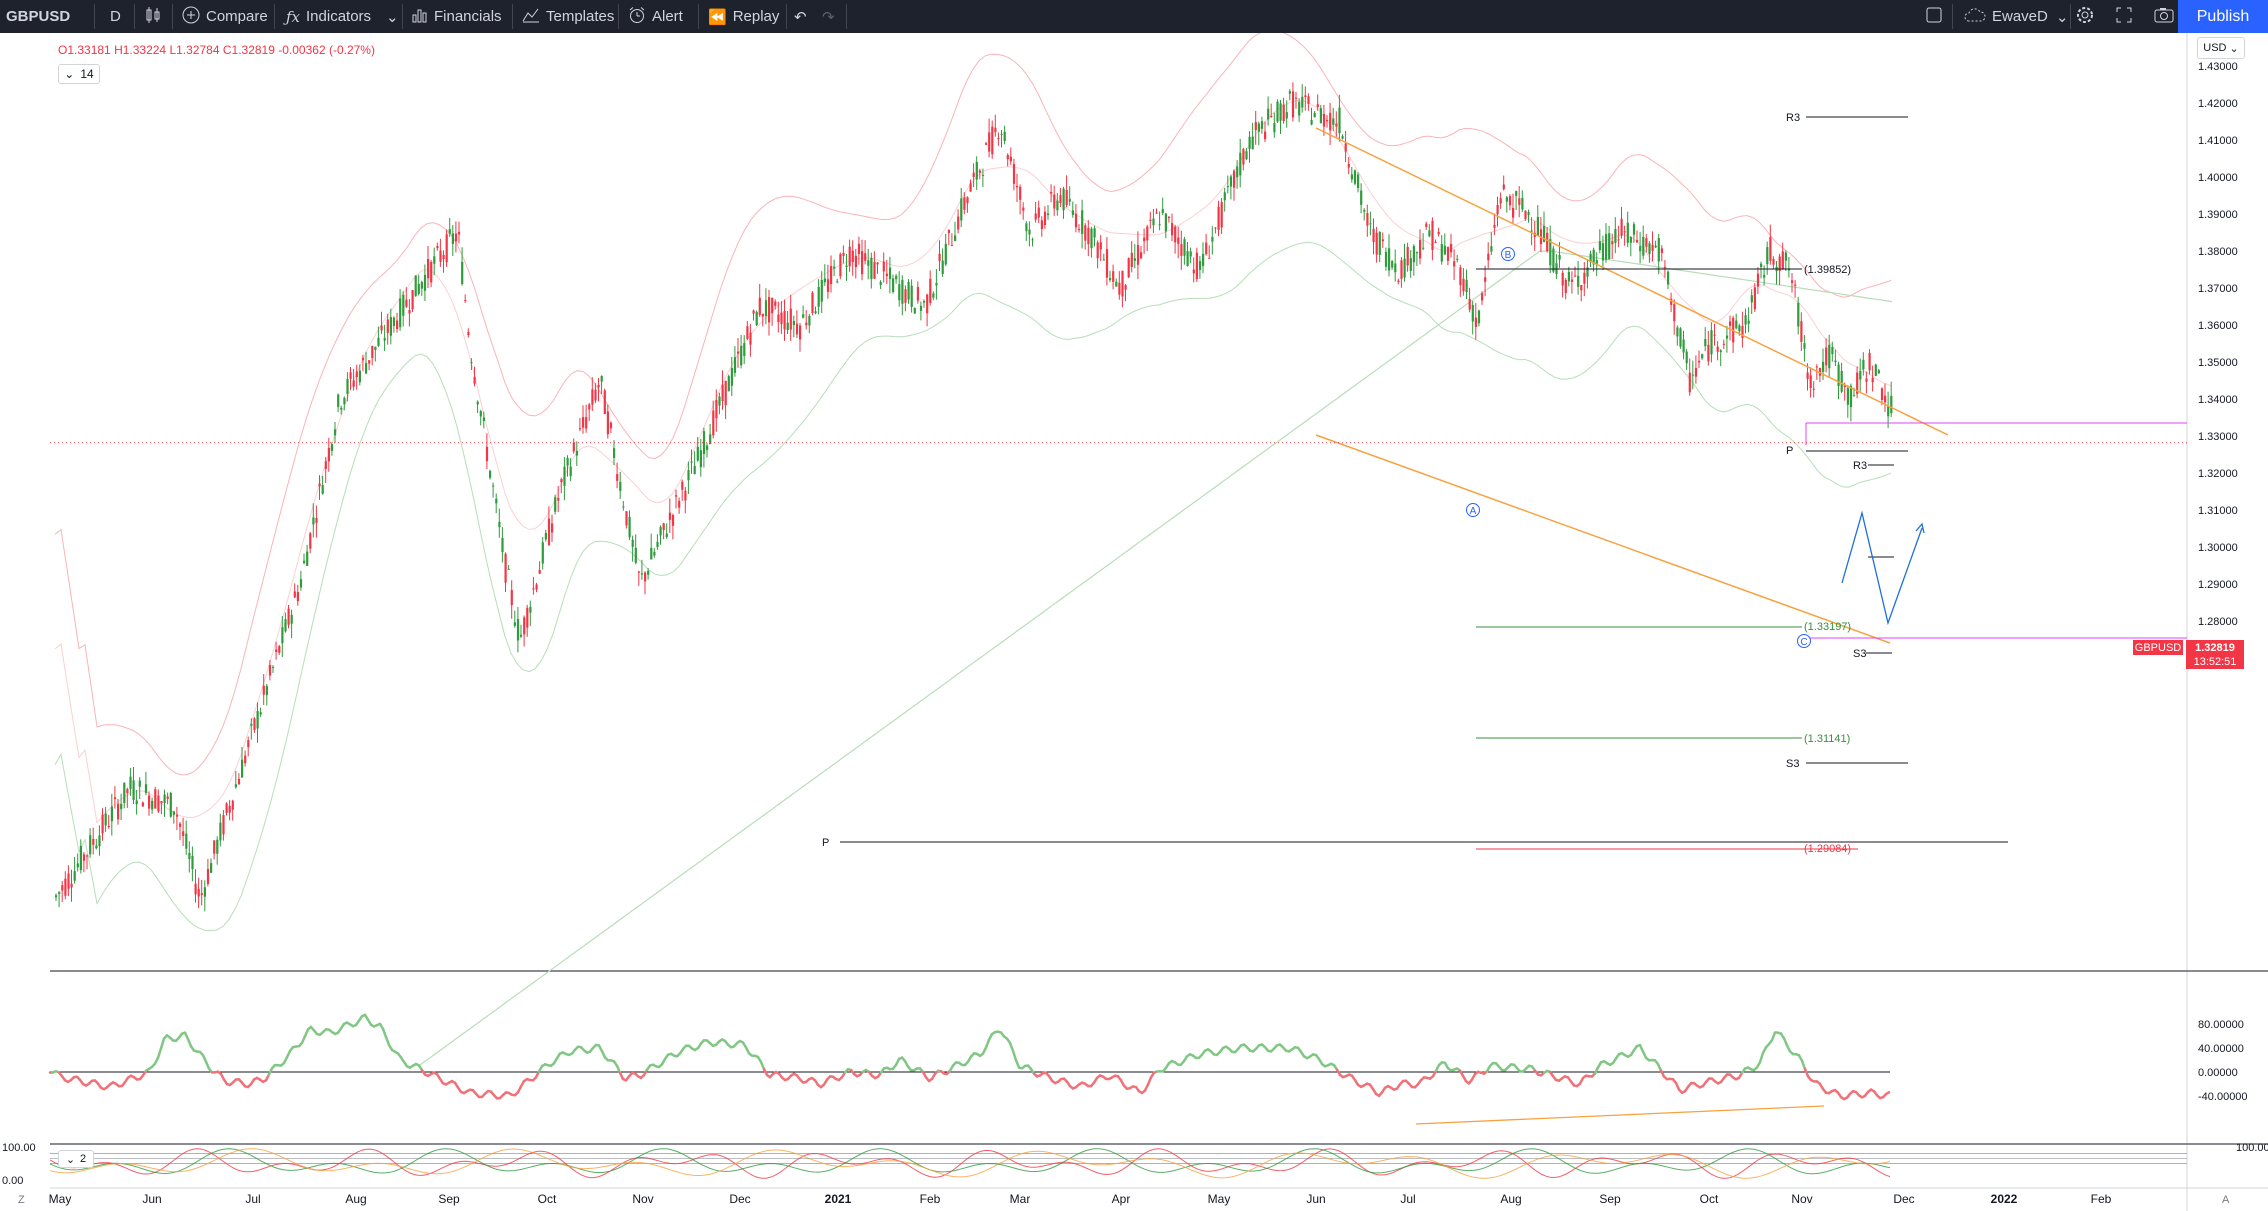 This screenshot has height=1211, width=2268. What do you see at coordinates (156, 16) in the screenshot?
I see `chart-type-button` at bounding box center [156, 16].